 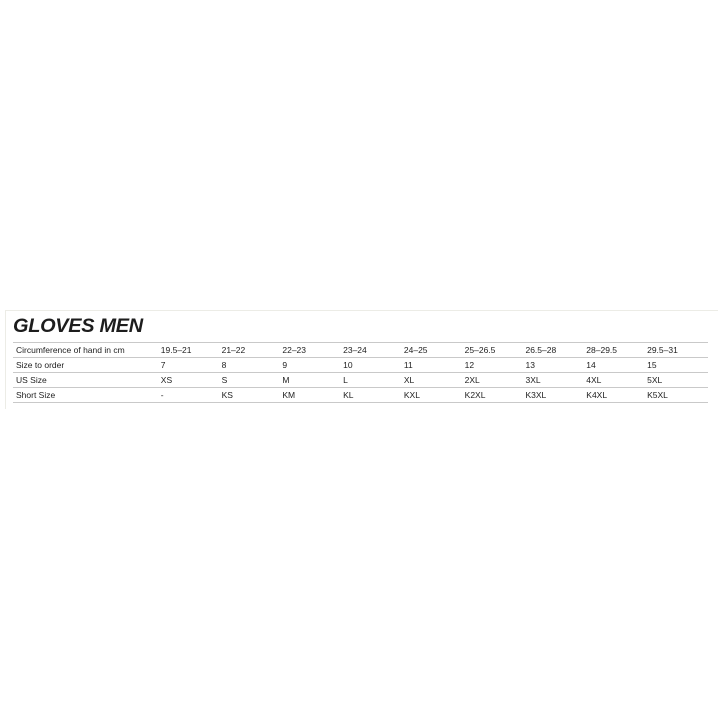 What do you see at coordinates (313, 365) in the screenshot?
I see `table-cell: 9` at bounding box center [313, 365].